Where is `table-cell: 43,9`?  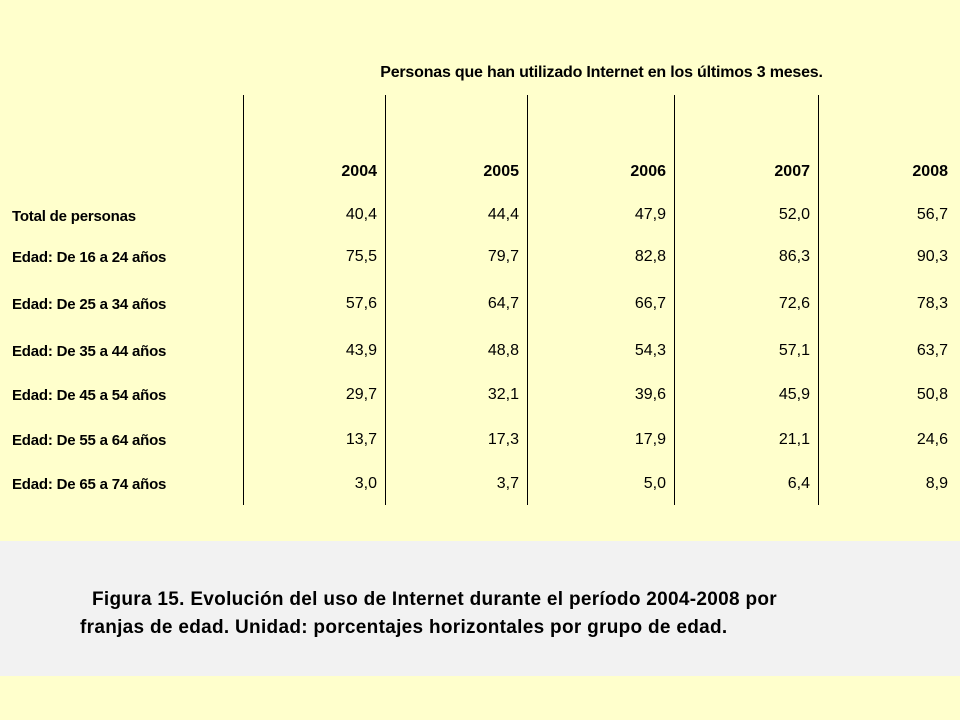
table-cell: 43,9 is located at coordinates (361, 350).